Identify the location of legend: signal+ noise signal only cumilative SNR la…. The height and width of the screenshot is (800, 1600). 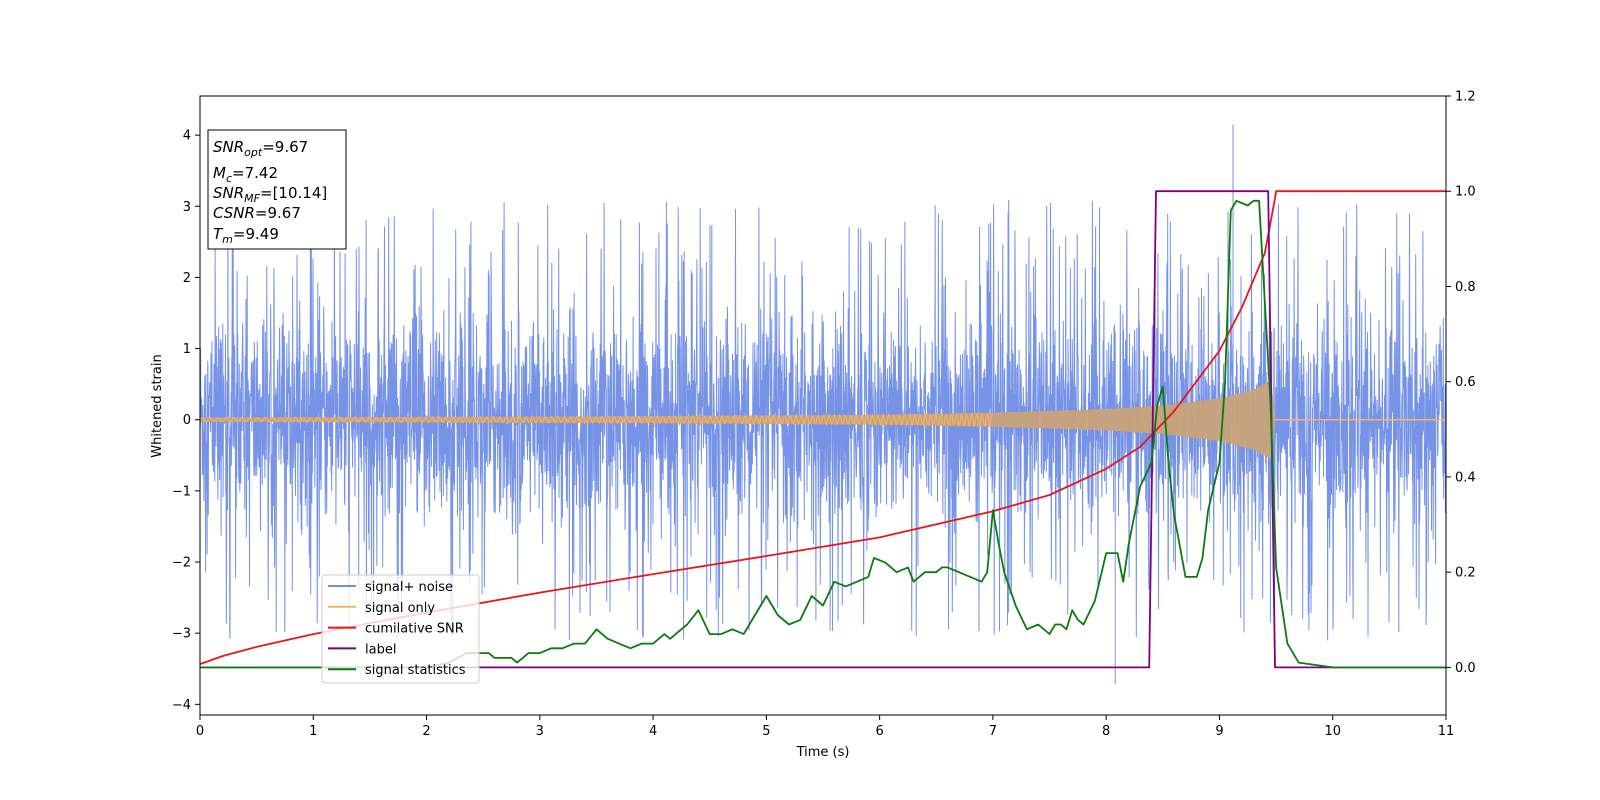
(400, 629).